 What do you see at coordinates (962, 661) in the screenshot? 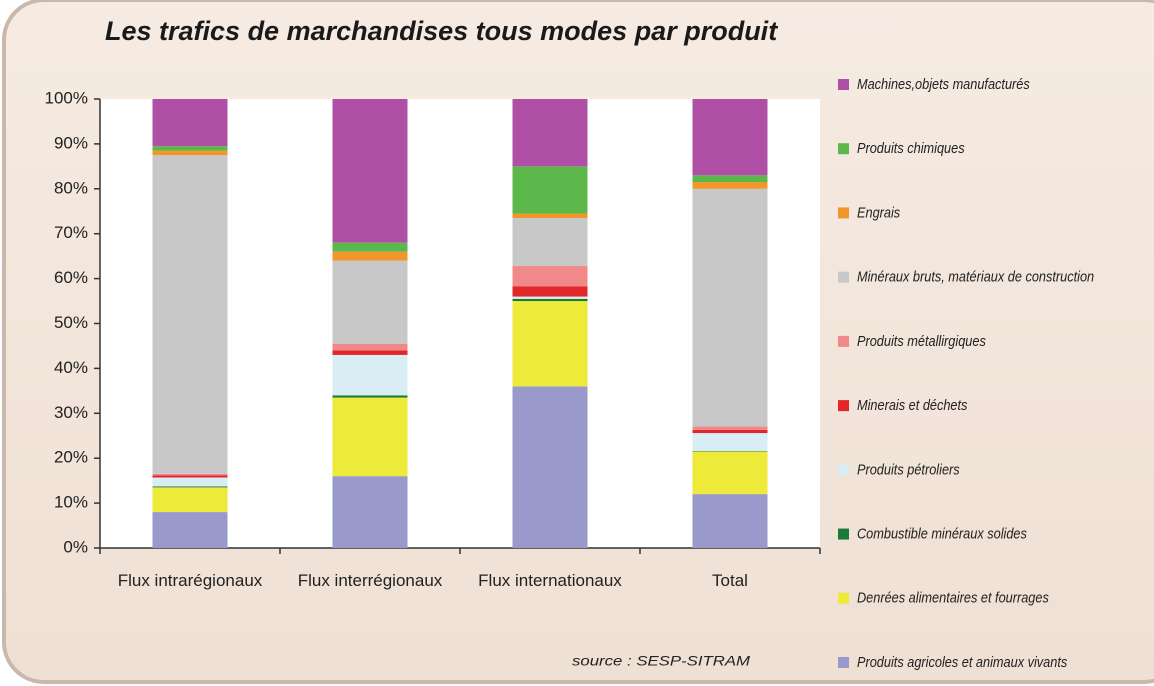
I see `legend-label: Produits agricoles et animaux vivants` at bounding box center [962, 661].